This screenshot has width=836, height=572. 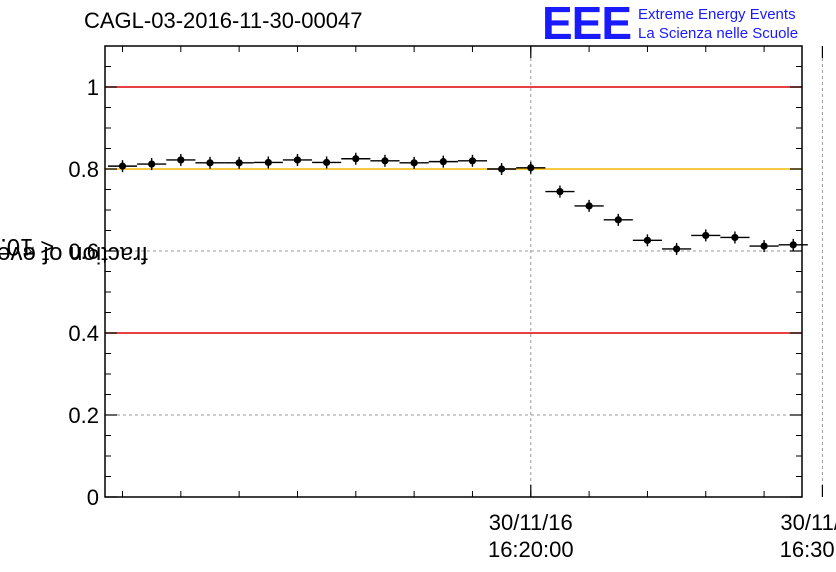 I want to click on x-tick-label-time: 16:30:00, so click(x=808, y=549).